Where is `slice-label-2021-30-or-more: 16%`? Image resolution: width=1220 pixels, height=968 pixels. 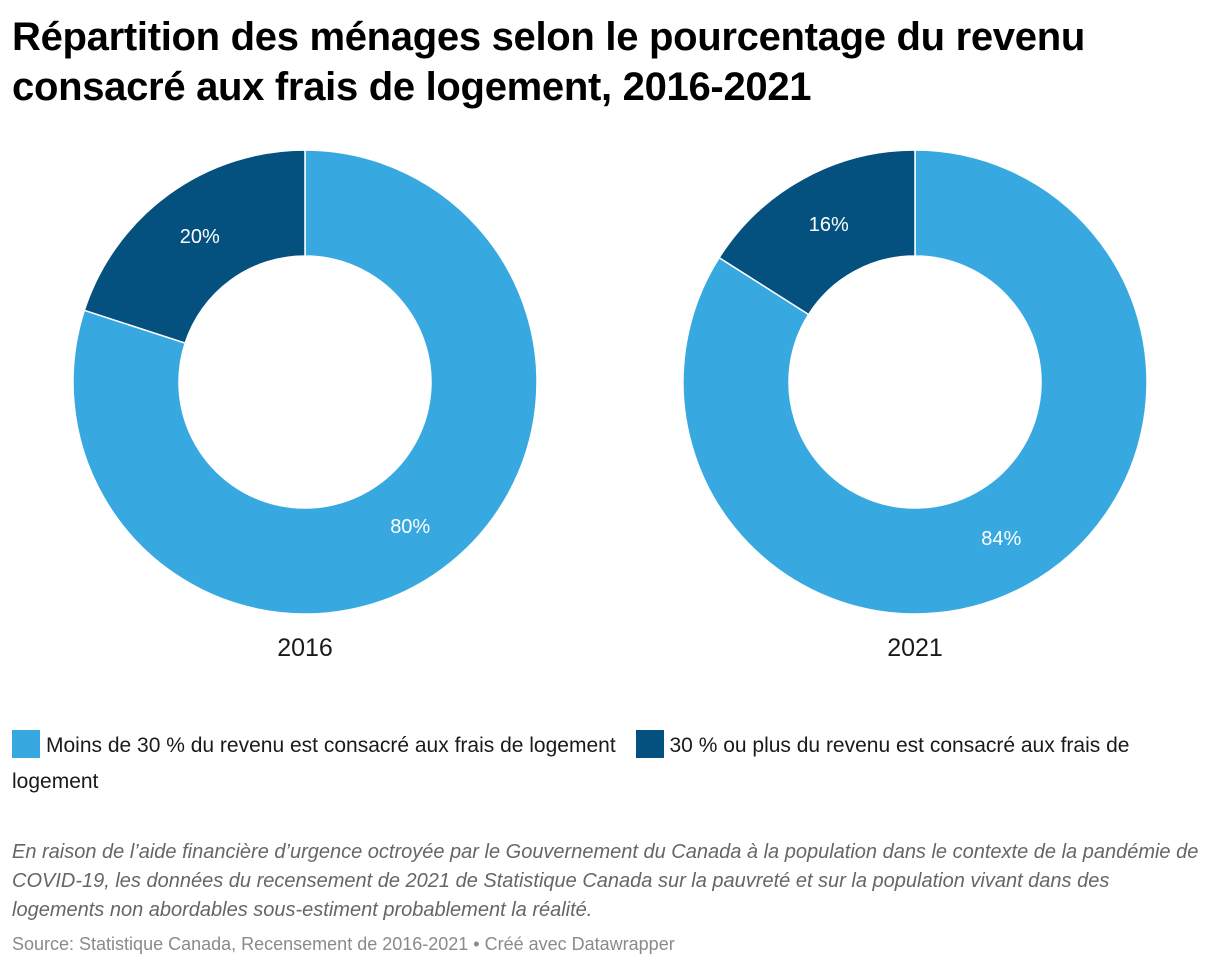
slice-label-2021-30-or-more: 16% is located at coordinates (829, 225).